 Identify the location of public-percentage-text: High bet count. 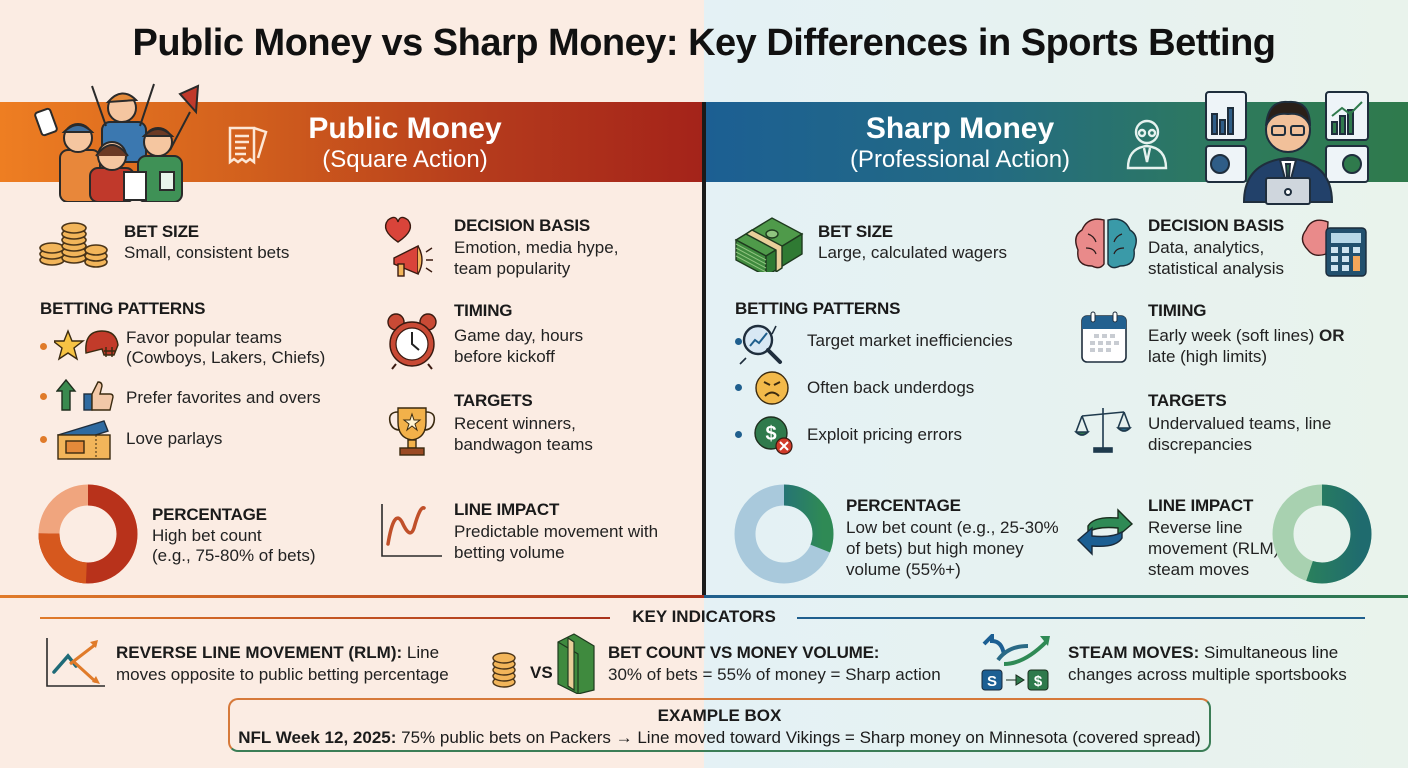
(207, 535).